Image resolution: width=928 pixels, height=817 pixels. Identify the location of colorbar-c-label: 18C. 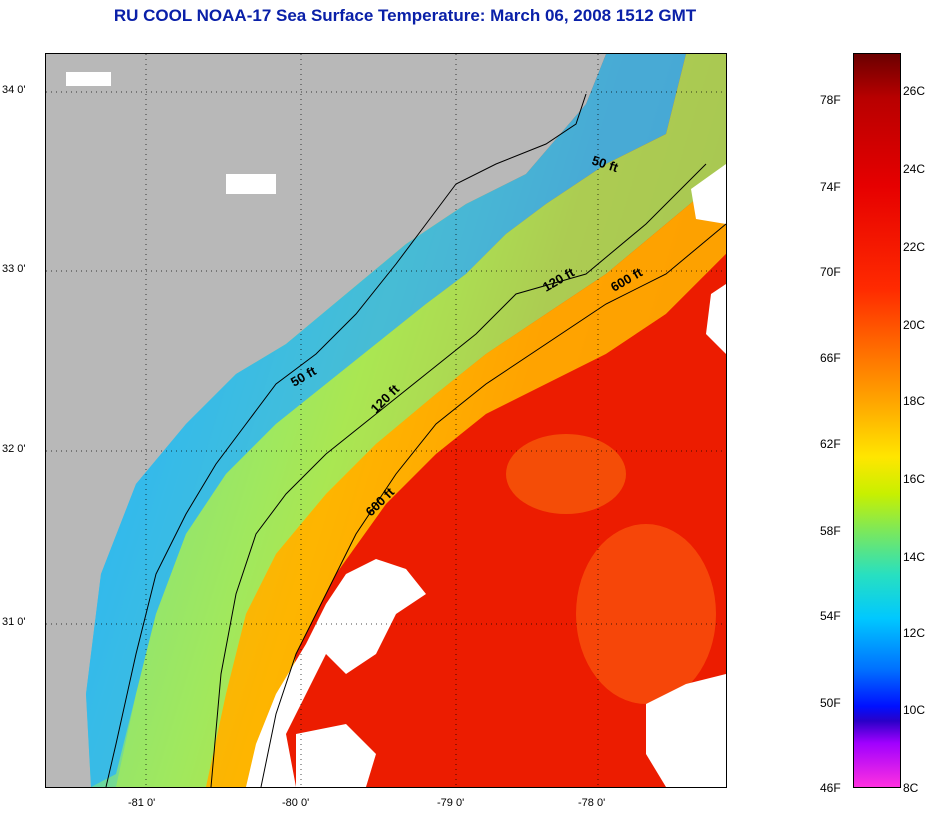
(914, 401).